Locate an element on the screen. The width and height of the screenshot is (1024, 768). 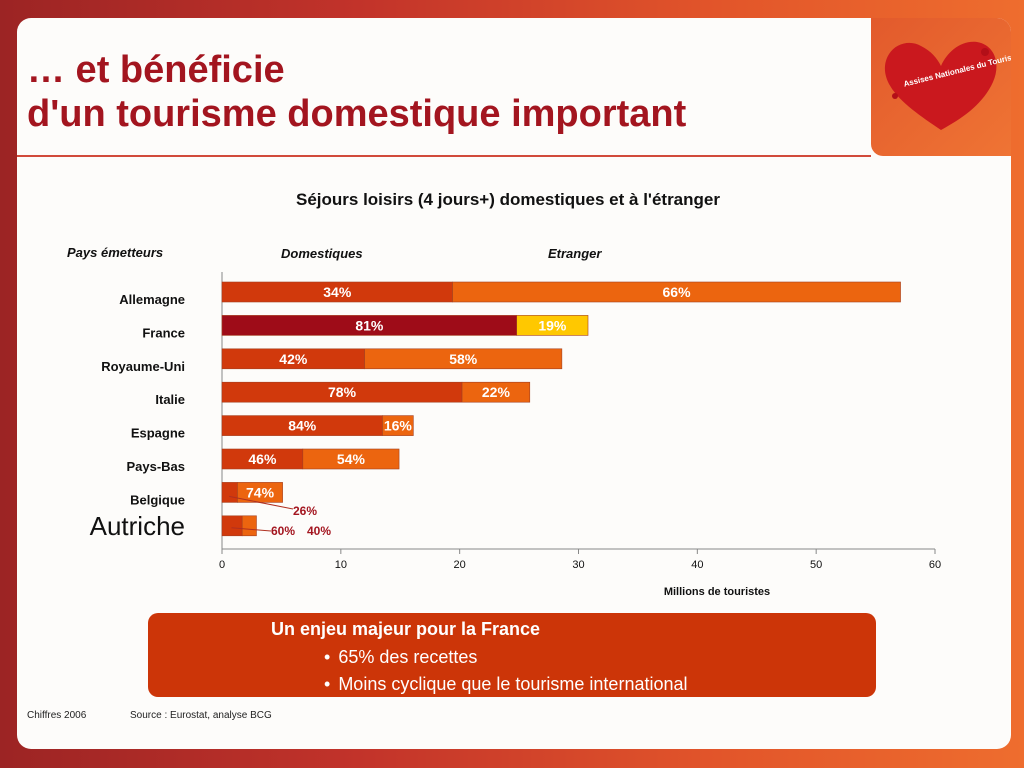
data-label-etranger: 40% is located at coordinates (319, 531).